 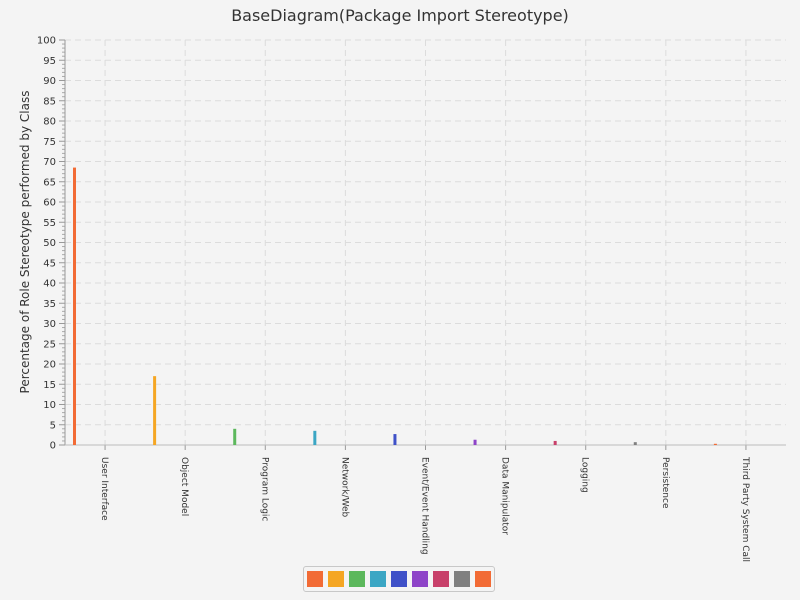 What do you see at coordinates (49, 385) in the screenshot?
I see `y-tick-label: 15` at bounding box center [49, 385].